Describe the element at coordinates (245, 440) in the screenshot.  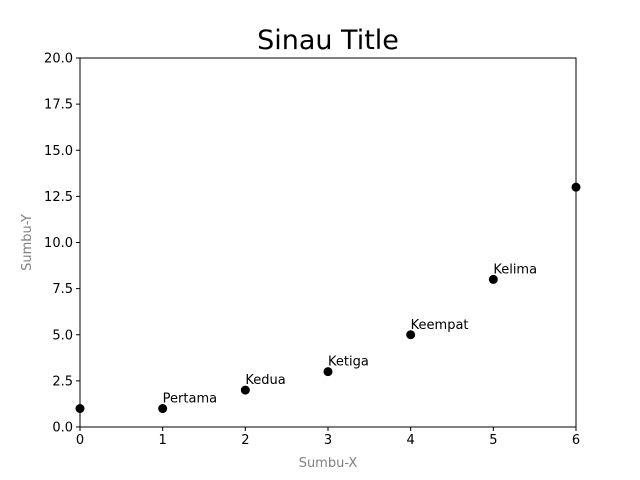
I see `x-tick-label: 2` at that location.